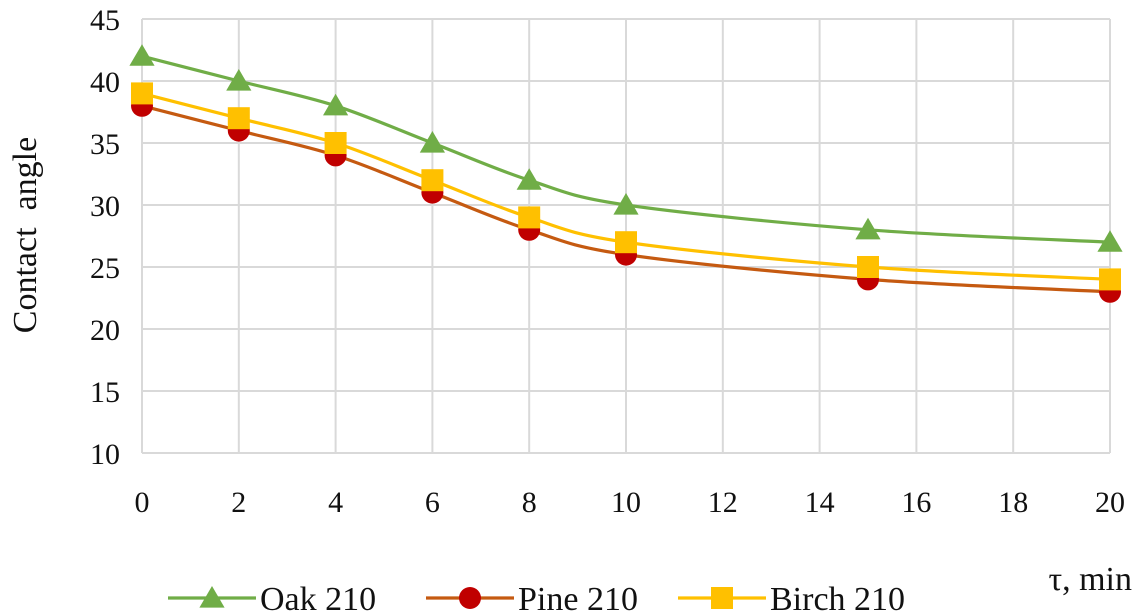 The width and height of the screenshot is (1136, 613). Describe the element at coordinates (820, 502) in the screenshot. I see `x-tick-label: 14` at that location.